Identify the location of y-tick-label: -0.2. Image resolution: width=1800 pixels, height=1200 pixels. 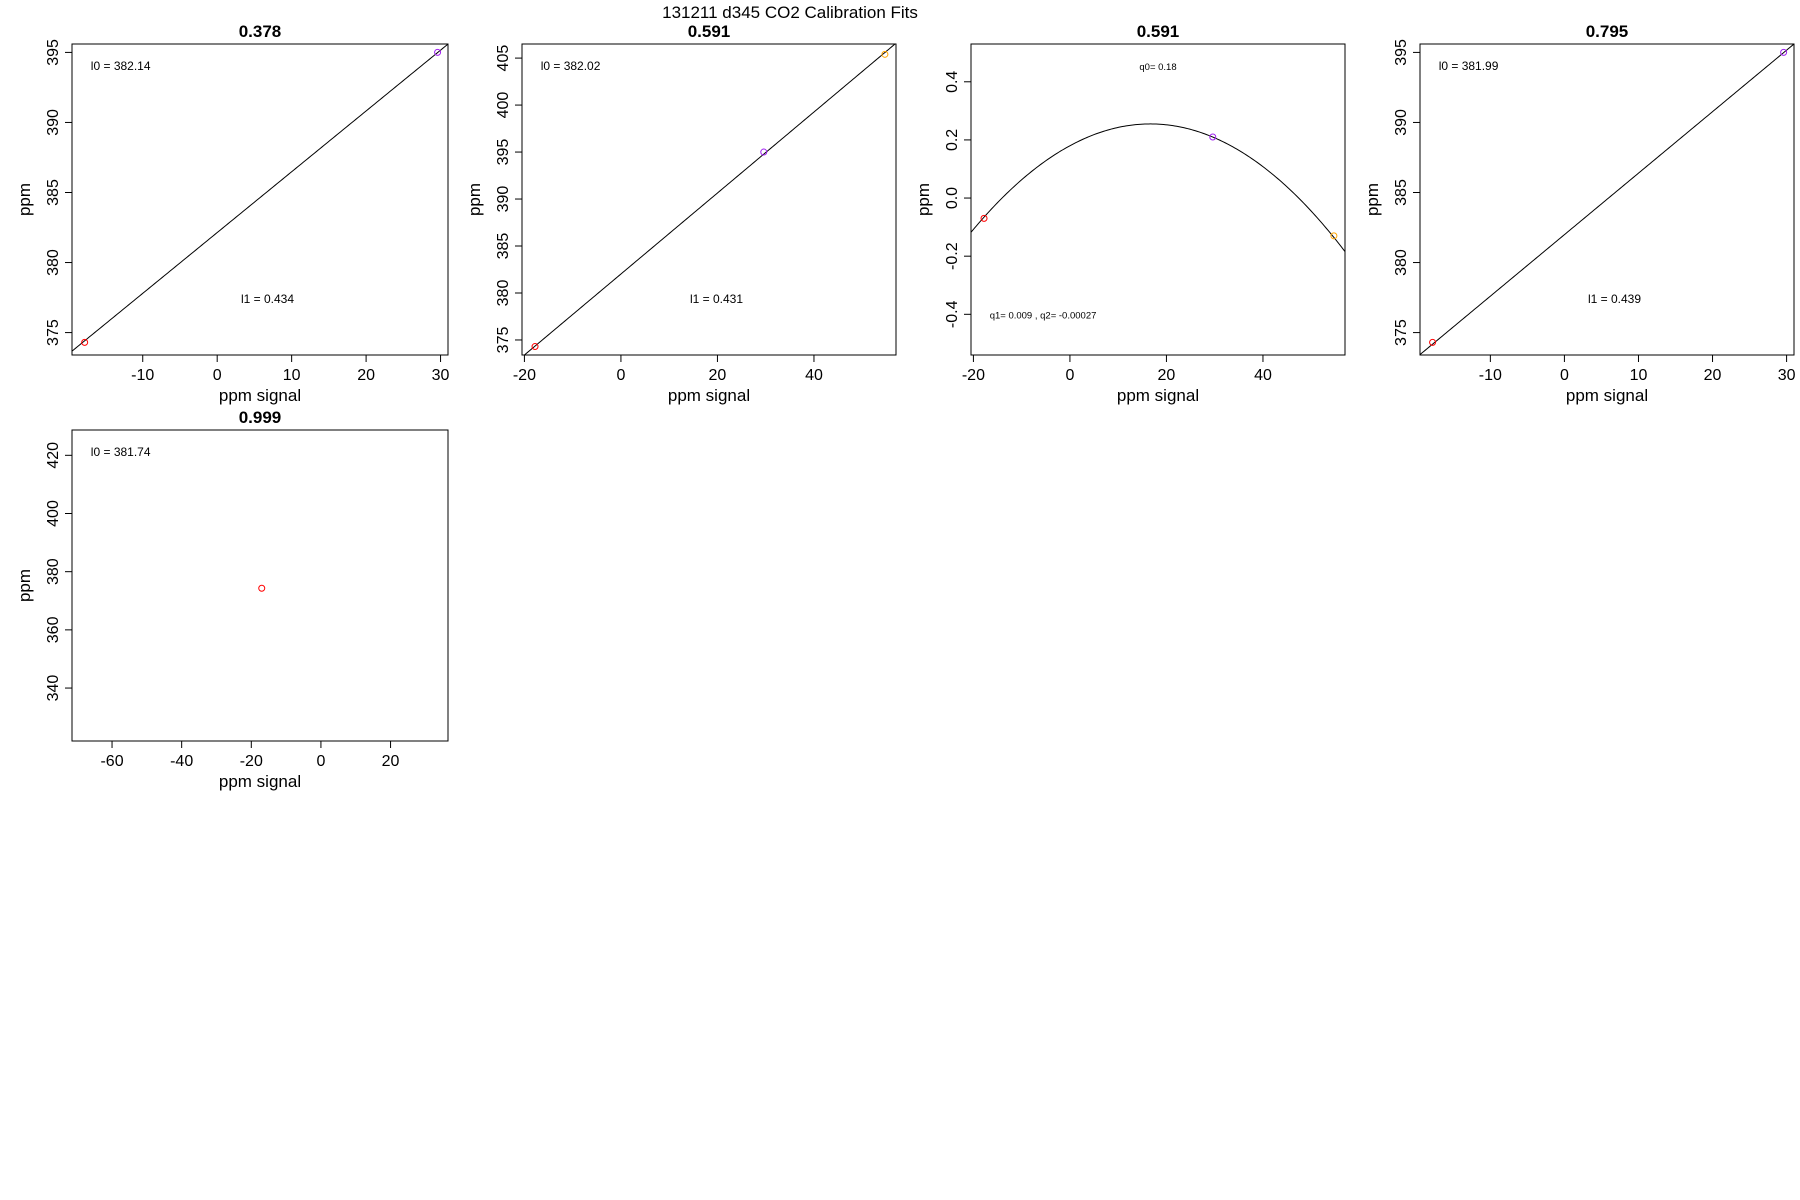
(952, 256).